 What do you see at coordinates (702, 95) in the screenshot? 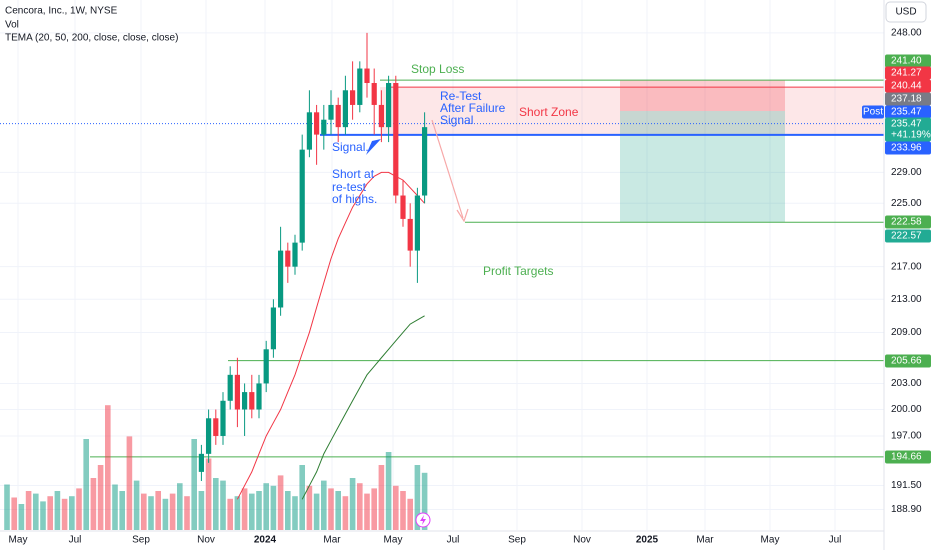
I see `risk-box` at bounding box center [702, 95].